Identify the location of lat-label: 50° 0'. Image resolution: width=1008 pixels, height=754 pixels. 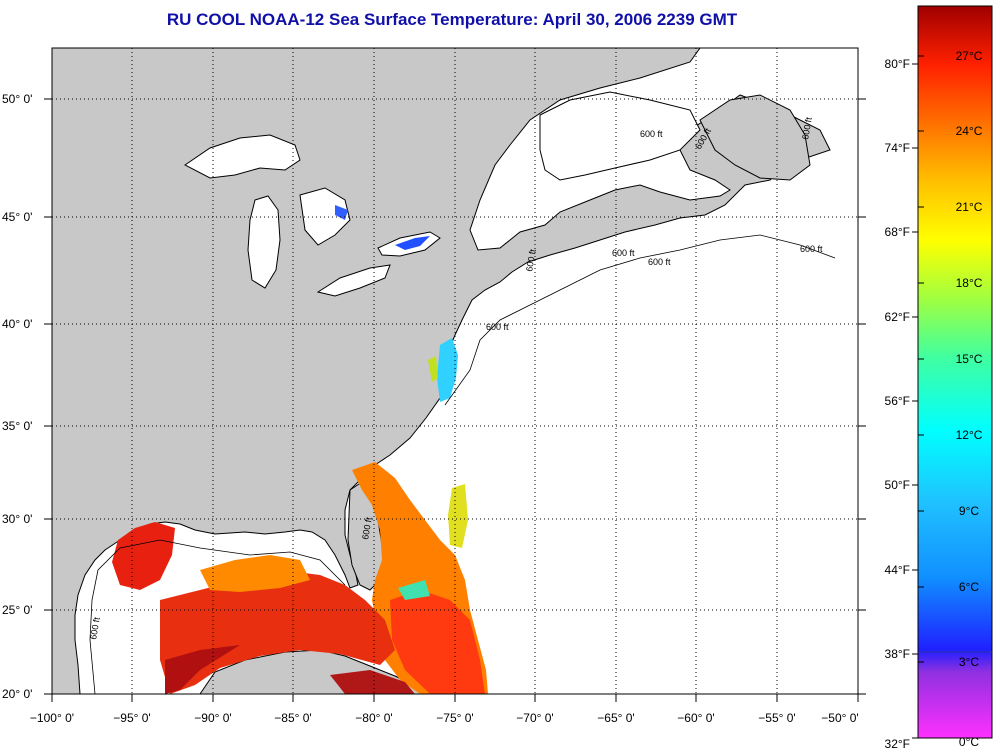
(17, 99).